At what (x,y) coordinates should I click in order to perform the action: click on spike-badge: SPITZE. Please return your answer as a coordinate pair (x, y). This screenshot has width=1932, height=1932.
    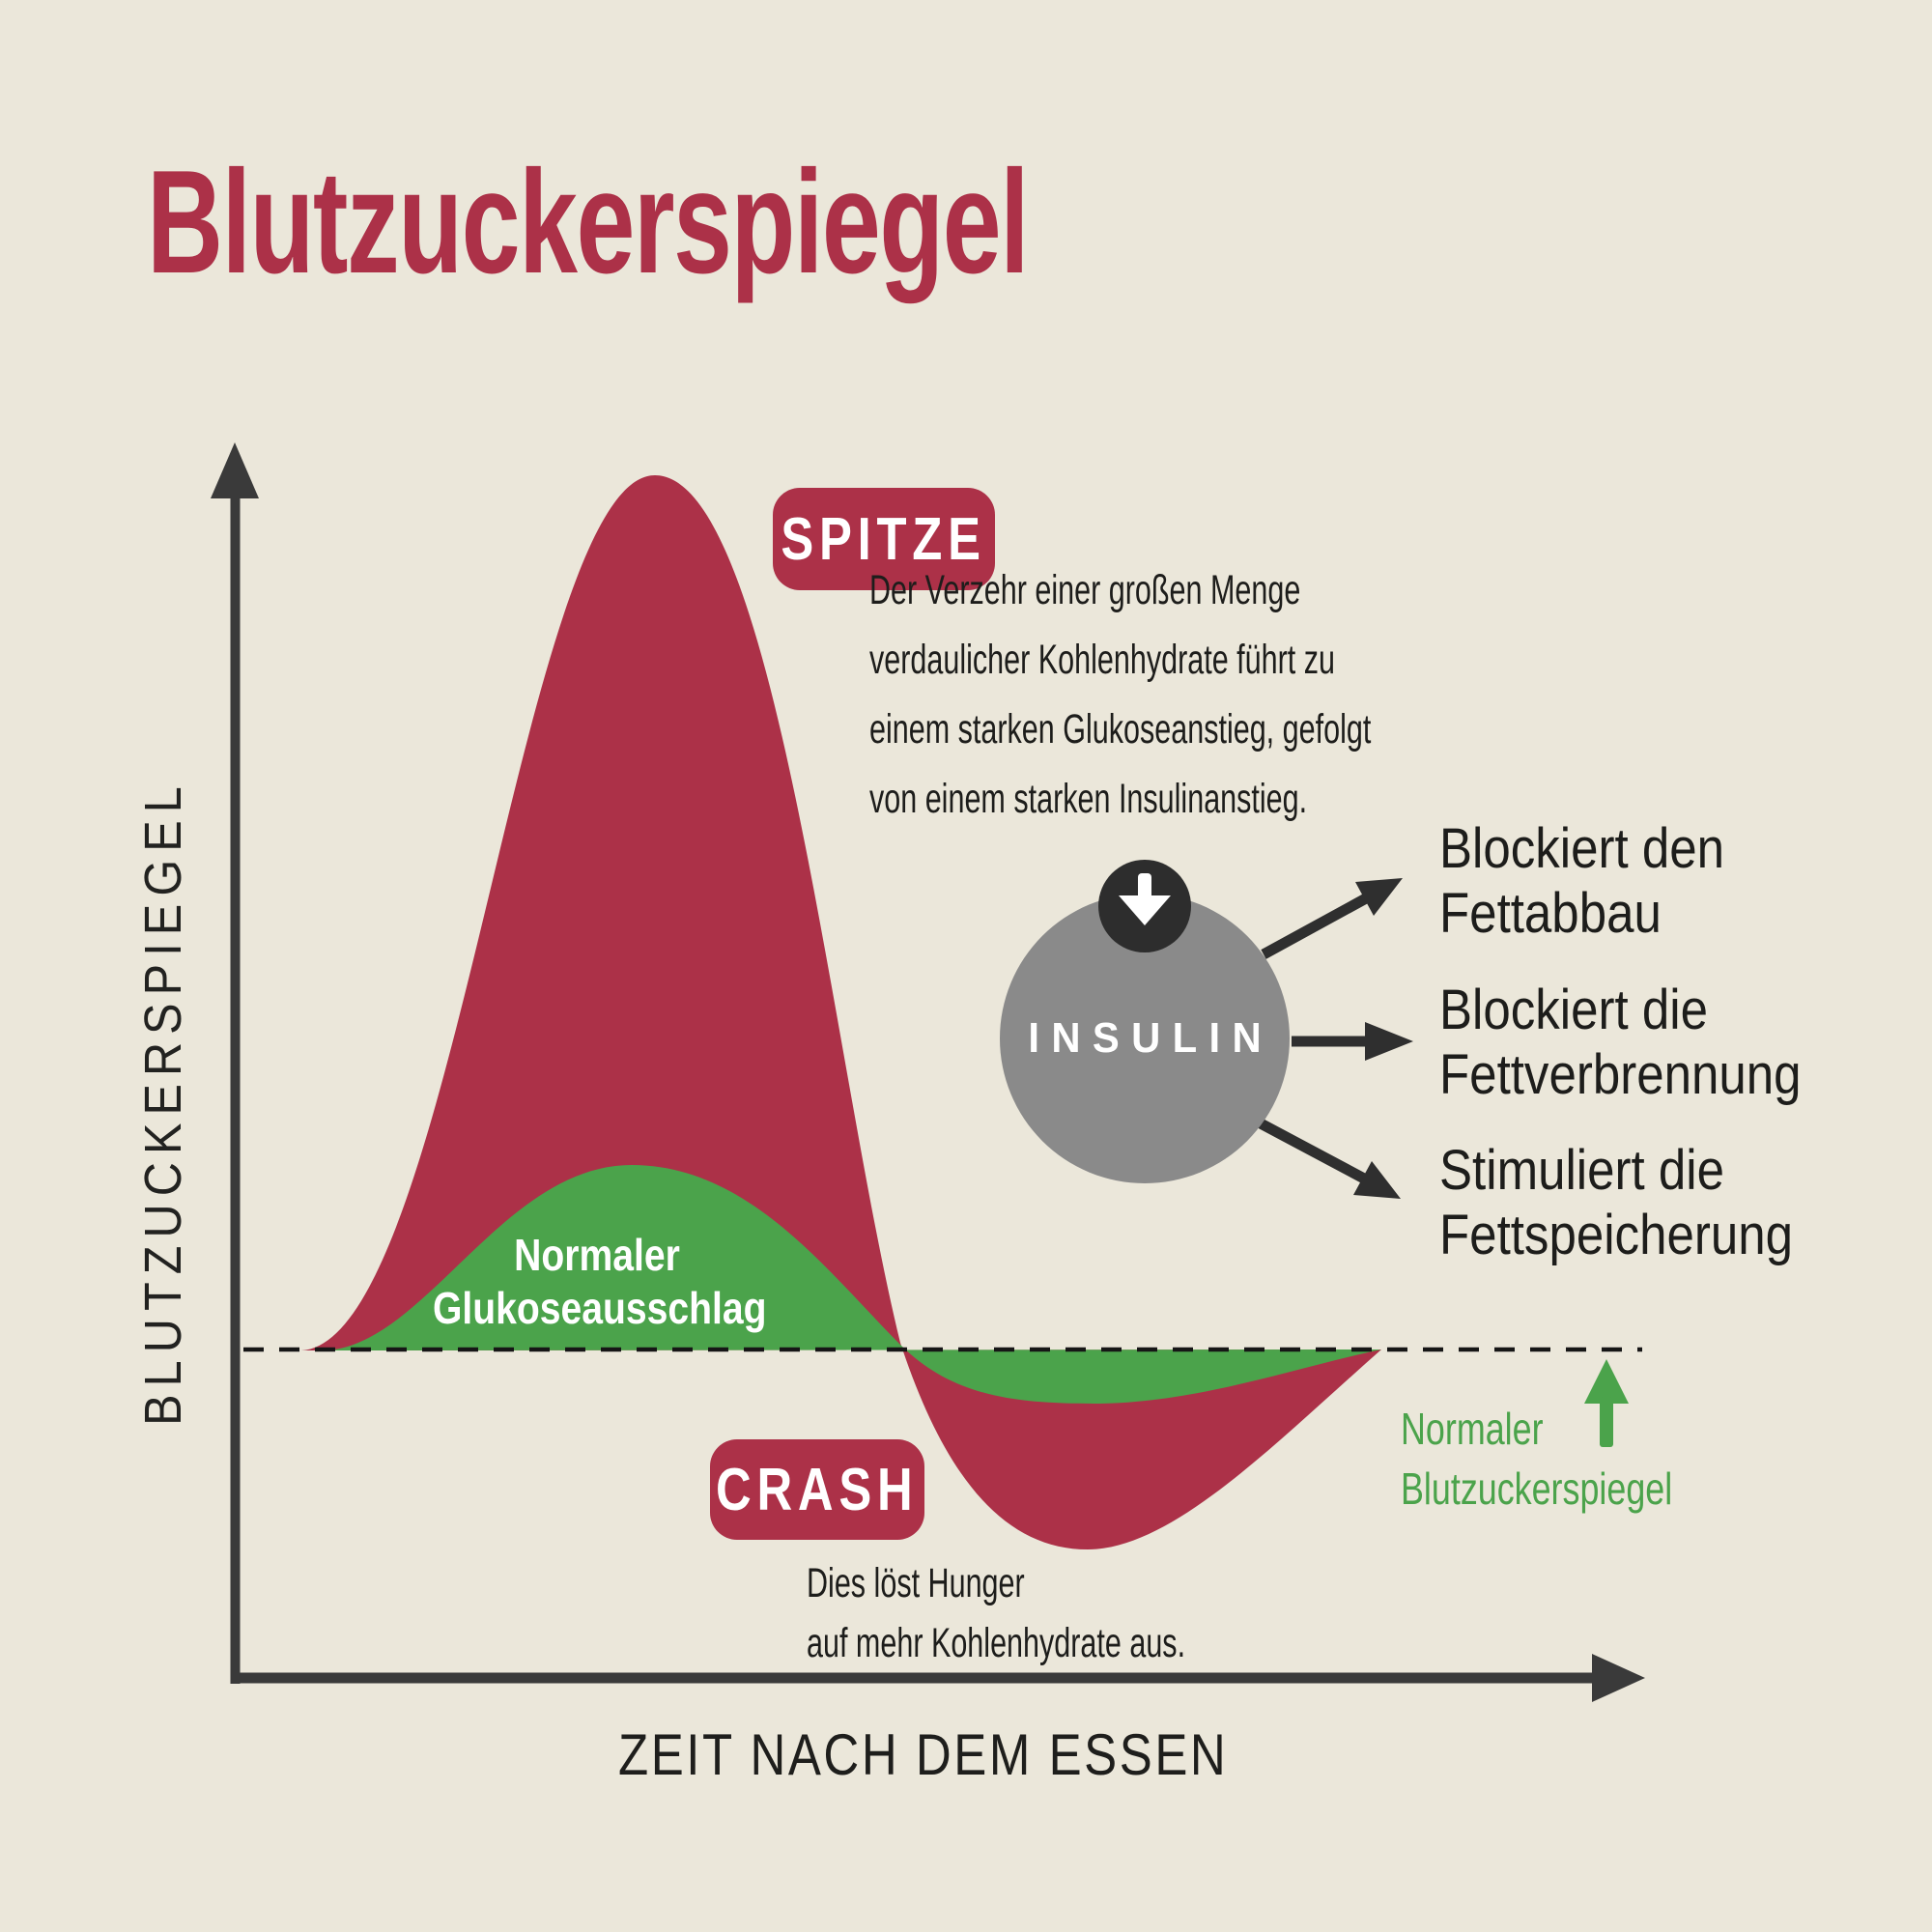
    Looking at the image, I should click on (884, 539).